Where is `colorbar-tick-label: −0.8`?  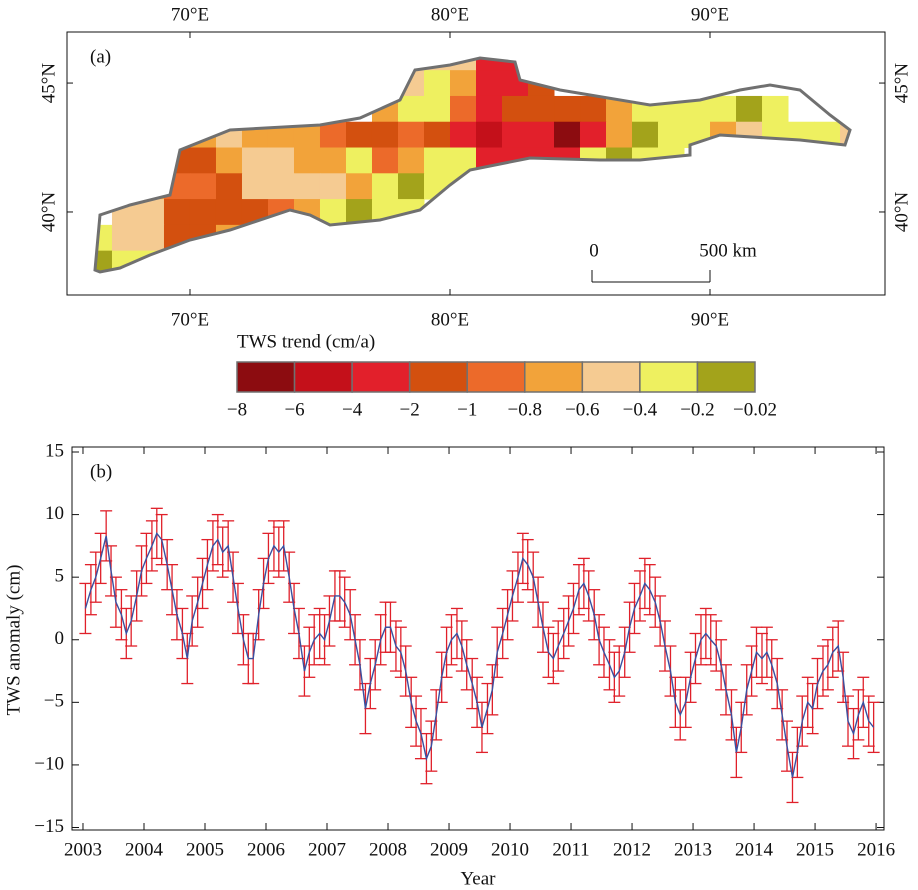 colorbar-tick-label: −0.8 is located at coordinates (525, 409).